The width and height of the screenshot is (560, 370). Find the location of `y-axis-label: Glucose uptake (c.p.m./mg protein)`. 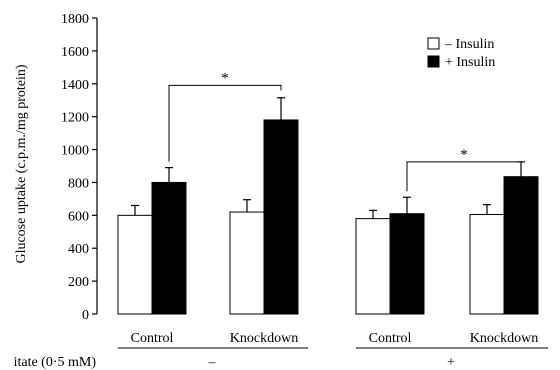

y-axis-label: Glucose uptake (c.p.m./mg protein) is located at coordinates (21, 163).